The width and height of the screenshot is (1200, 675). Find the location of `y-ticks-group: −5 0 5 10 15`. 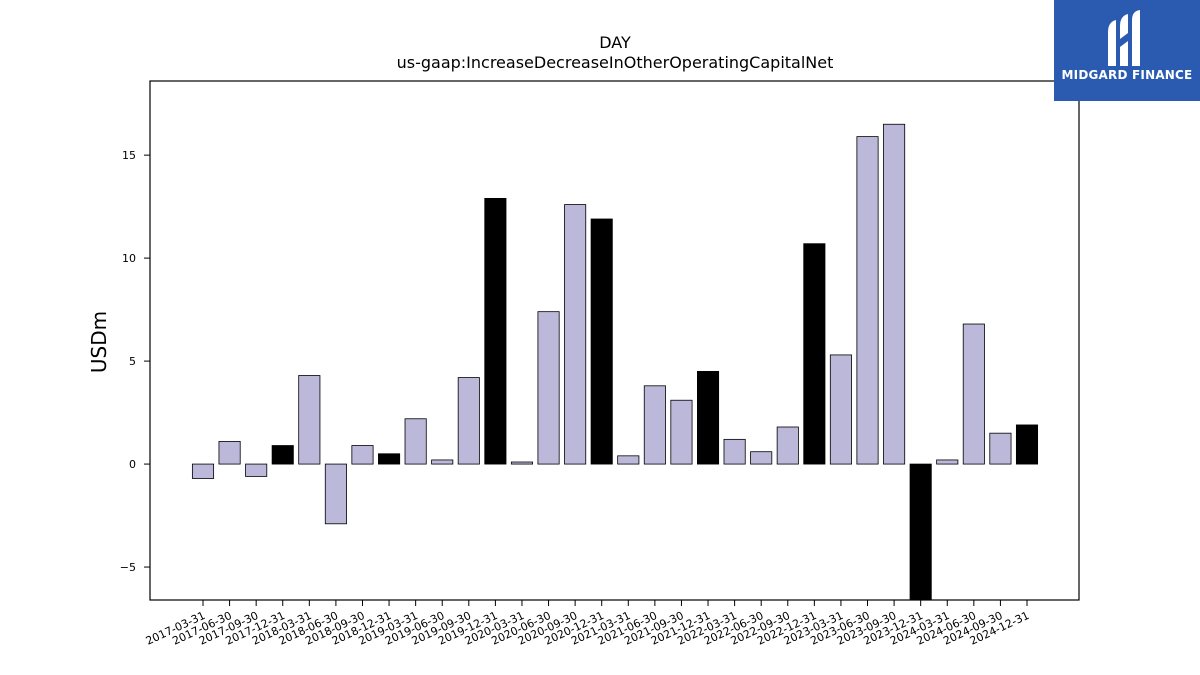

y-ticks-group: −5 0 5 10 15 is located at coordinates (135, 361).